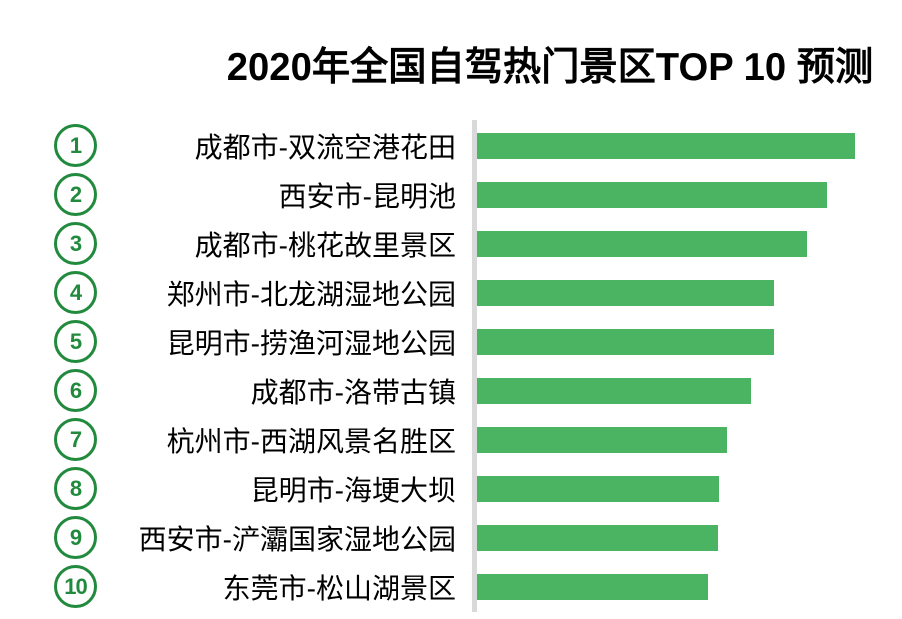  I want to click on rank-badge: 9, so click(75, 537).